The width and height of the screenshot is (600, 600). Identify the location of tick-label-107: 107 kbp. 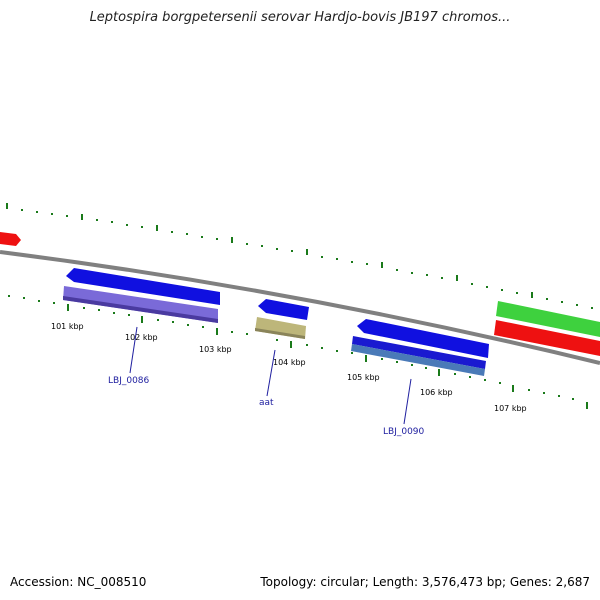
(510, 408).